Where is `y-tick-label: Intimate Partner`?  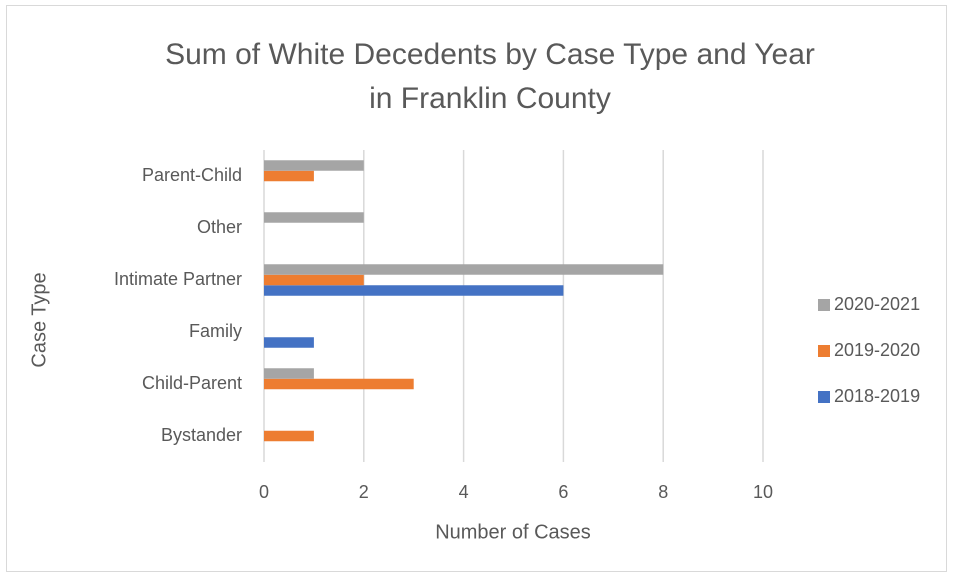 y-tick-label: Intimate Partner is located at coordinates (178, 279).